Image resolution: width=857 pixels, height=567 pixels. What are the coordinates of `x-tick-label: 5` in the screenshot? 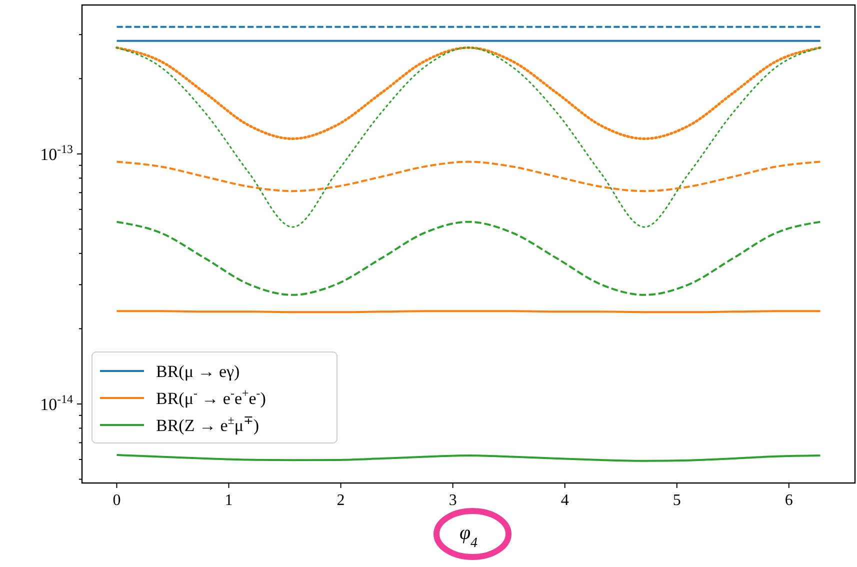 It's located at (676, 500).